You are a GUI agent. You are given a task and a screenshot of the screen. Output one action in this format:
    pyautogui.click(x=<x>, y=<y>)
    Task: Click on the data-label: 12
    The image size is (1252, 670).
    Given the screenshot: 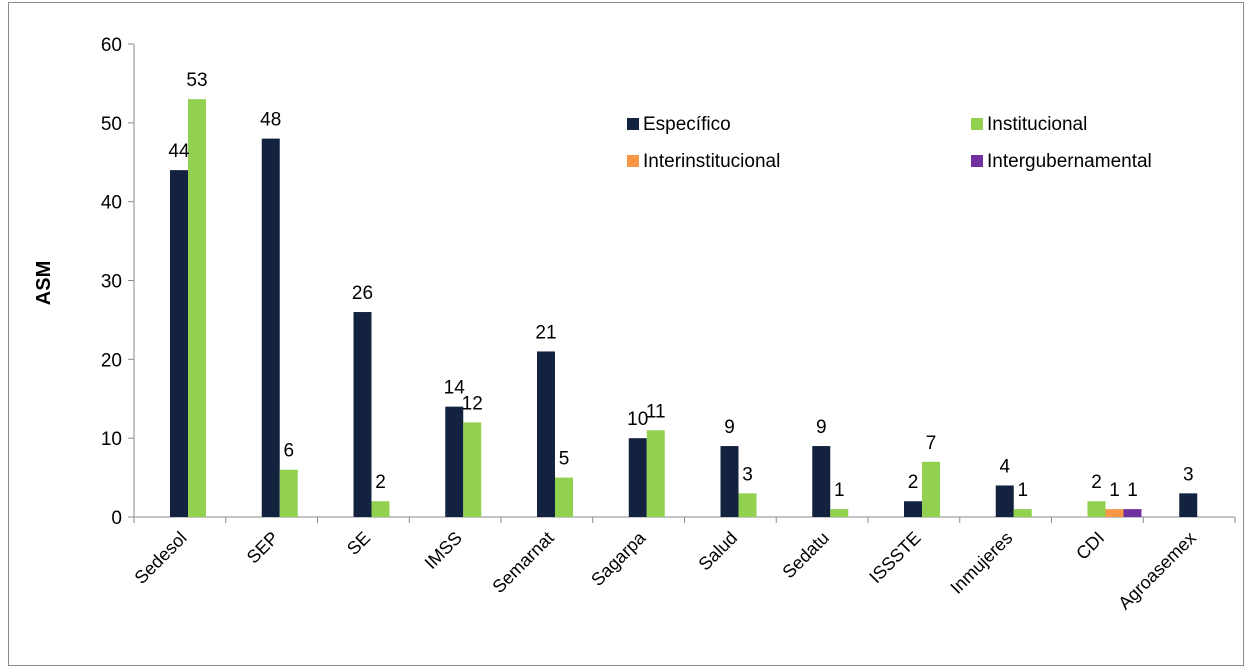 What is the action you would take?
    pyautogui.click(x=472, y=403)
    